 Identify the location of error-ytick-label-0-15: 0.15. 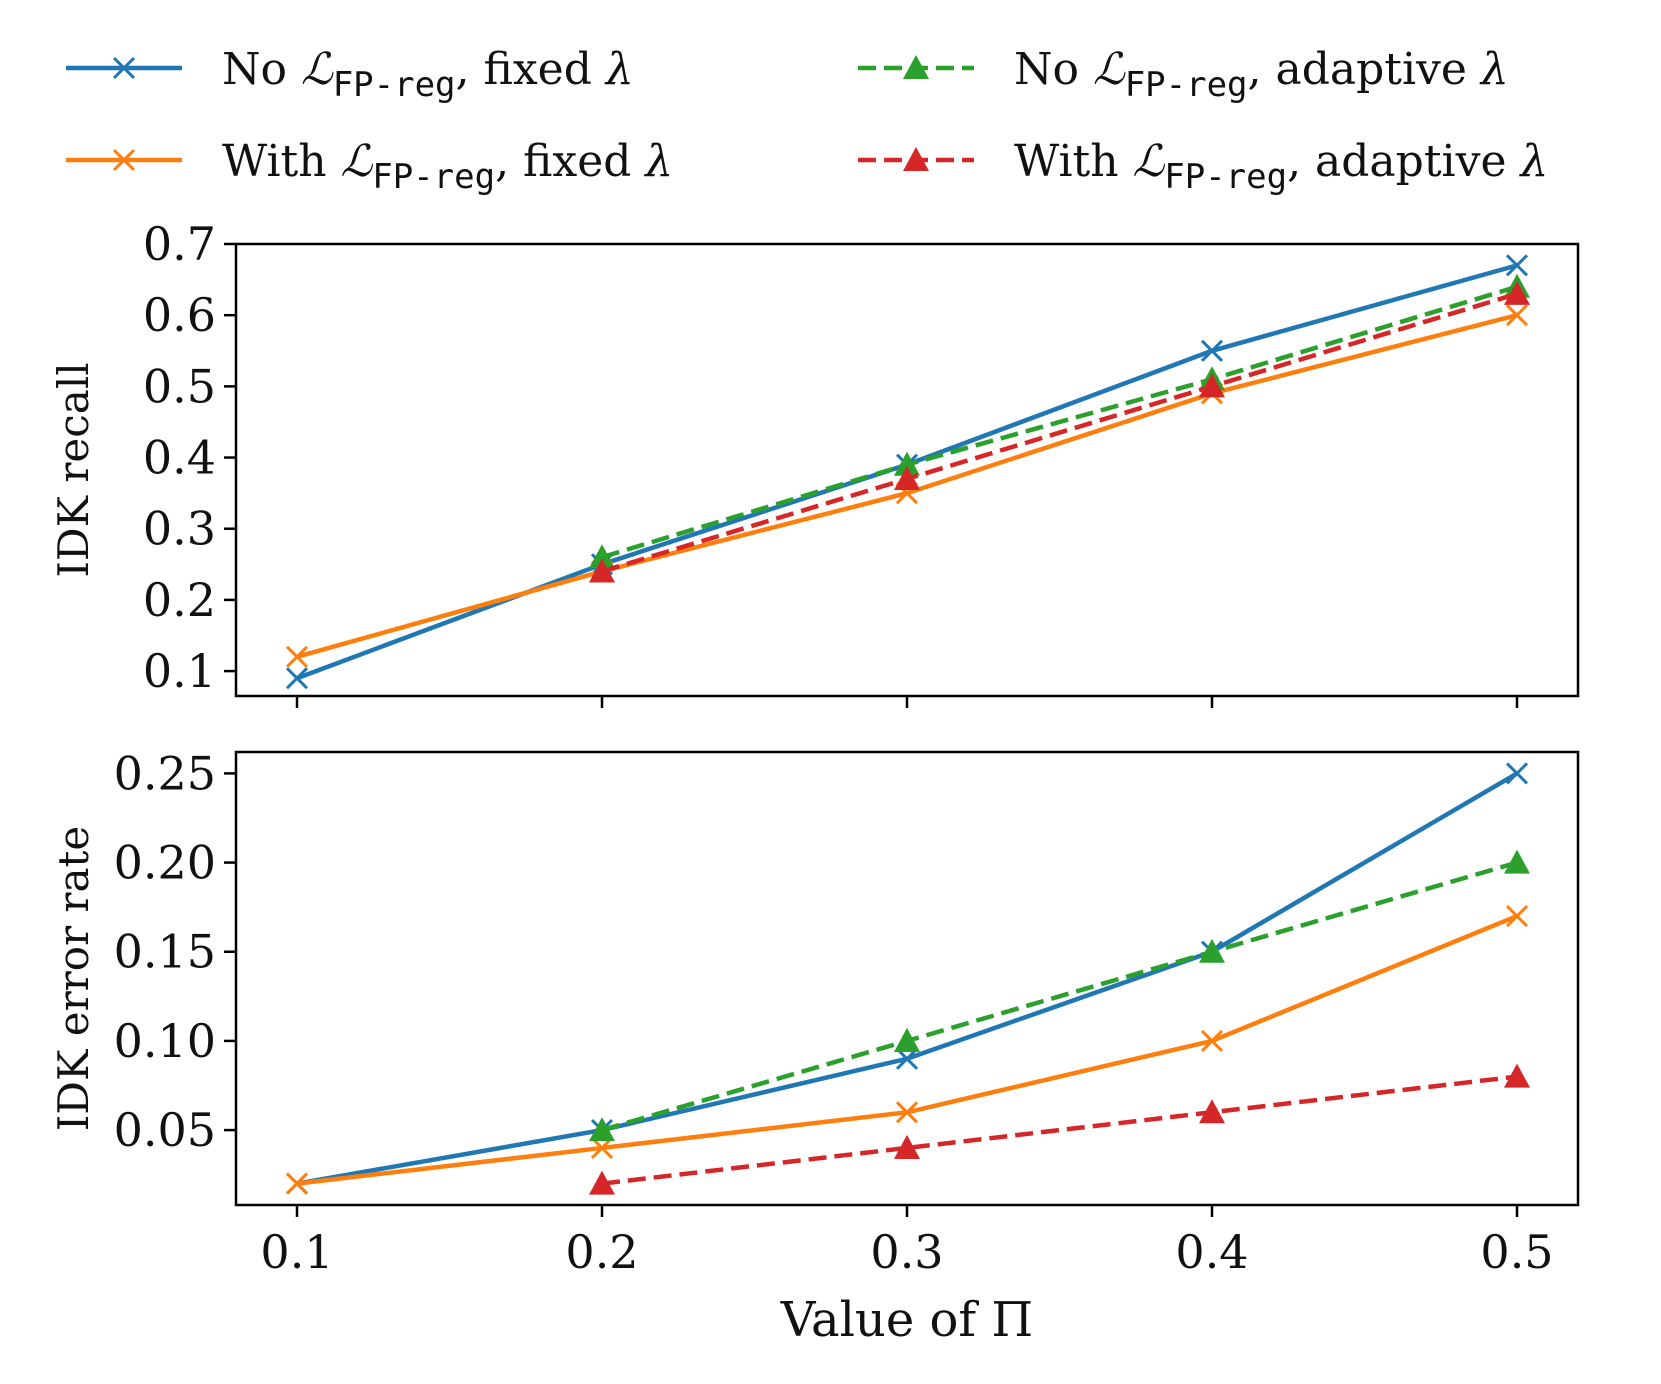
(165, 952).